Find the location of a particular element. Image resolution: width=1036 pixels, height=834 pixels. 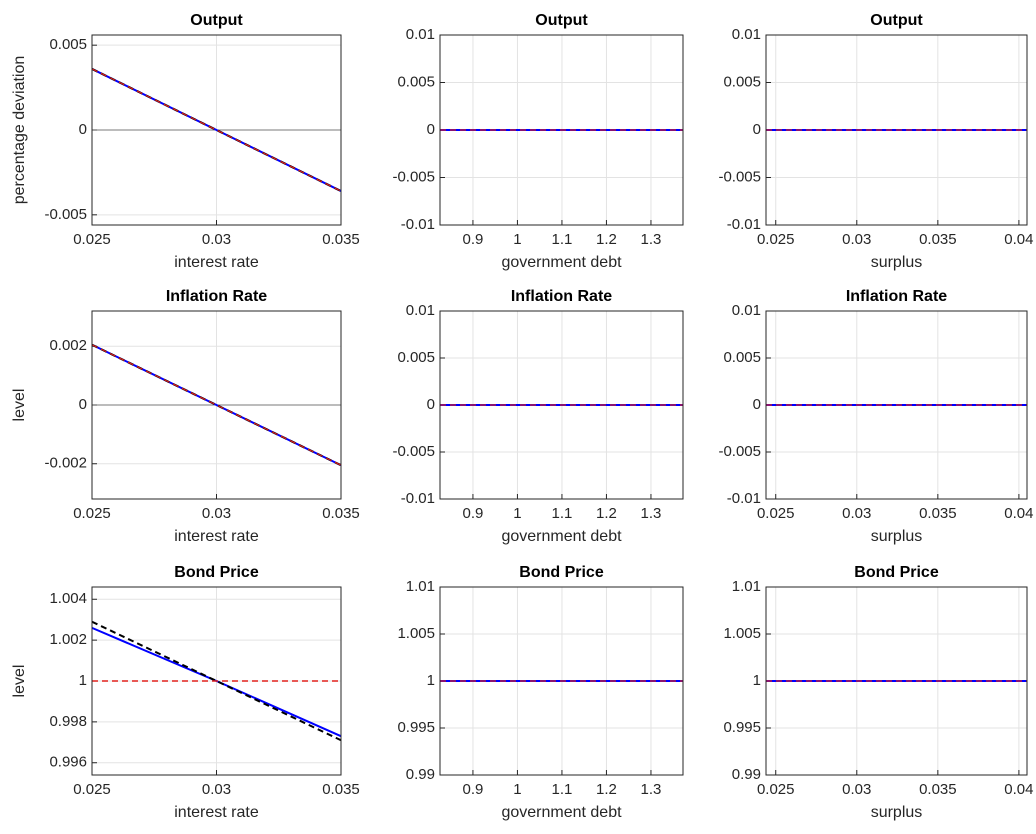

y-tick-label: 1.005 is located at coordinates (742, 633).